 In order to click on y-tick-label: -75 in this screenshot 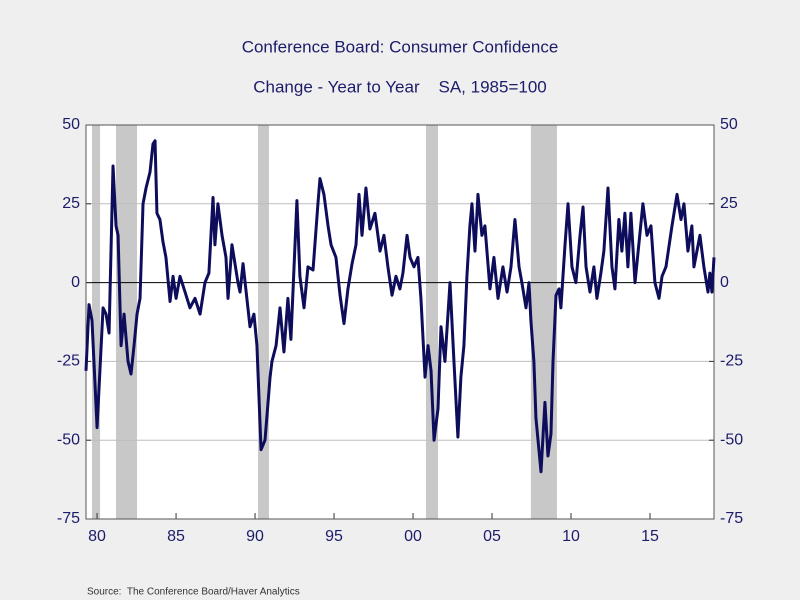, I will do `click(68, 518)`.